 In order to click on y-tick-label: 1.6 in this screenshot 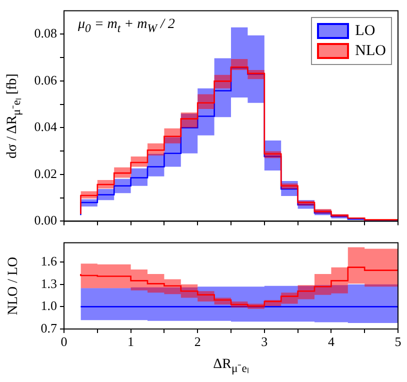, I will do `click(49, 261)`.